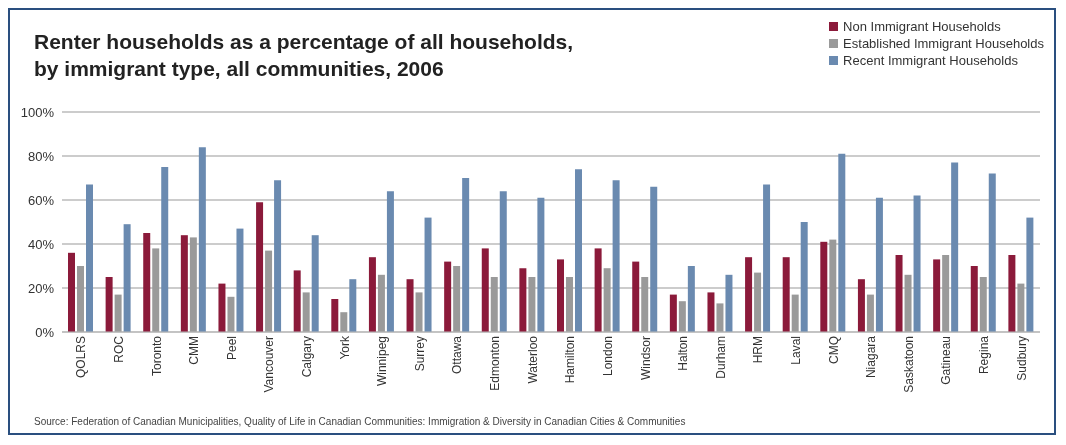  I want to click on x-tick-label: Laval, so click(796, 350).